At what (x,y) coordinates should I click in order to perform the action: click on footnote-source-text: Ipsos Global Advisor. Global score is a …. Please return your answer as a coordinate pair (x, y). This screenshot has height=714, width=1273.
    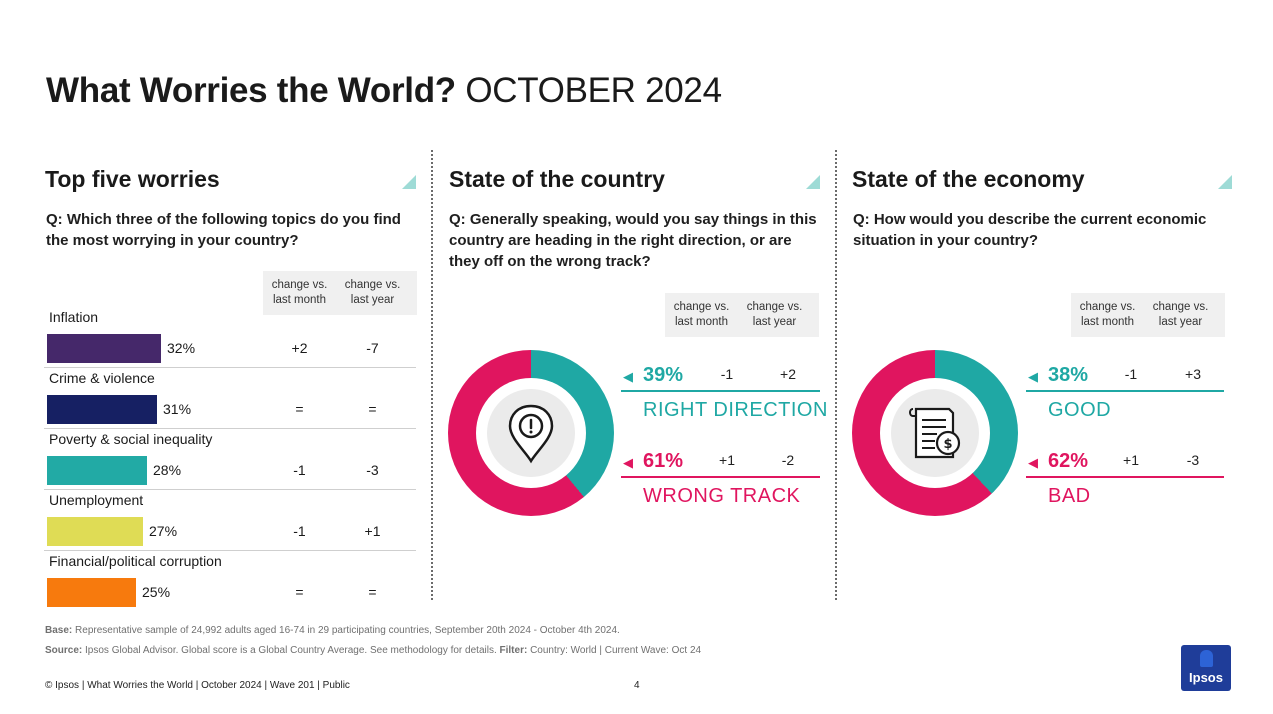
    Looking at the image, I should click on (291, 650).